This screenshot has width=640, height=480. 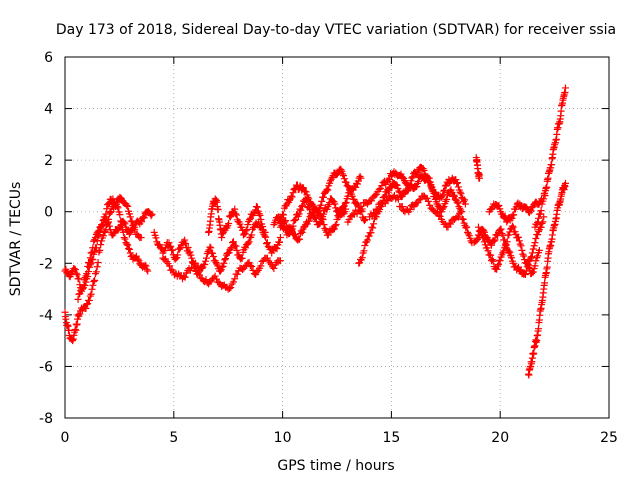 What do you see at coordinates (46, 419) in the screenshot?
I see `y-tick-label: -8` at bounding box center [46, 419].